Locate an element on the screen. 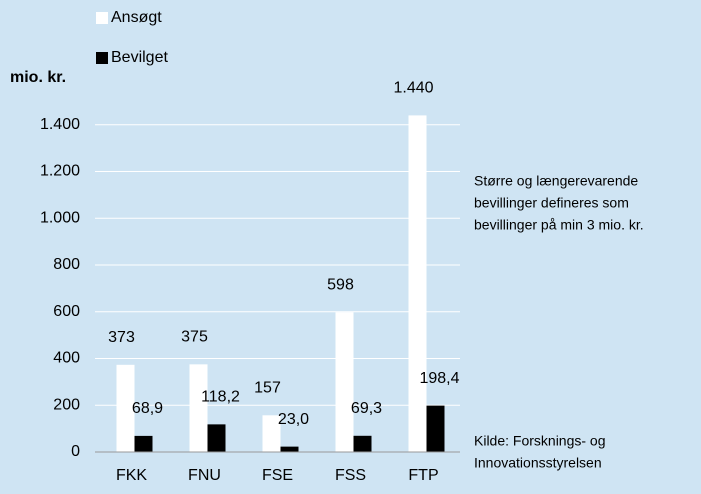 The height and width of the screenshot is (494, 701). y-tick-label: 1.000 is located at coordinates (60, 217).